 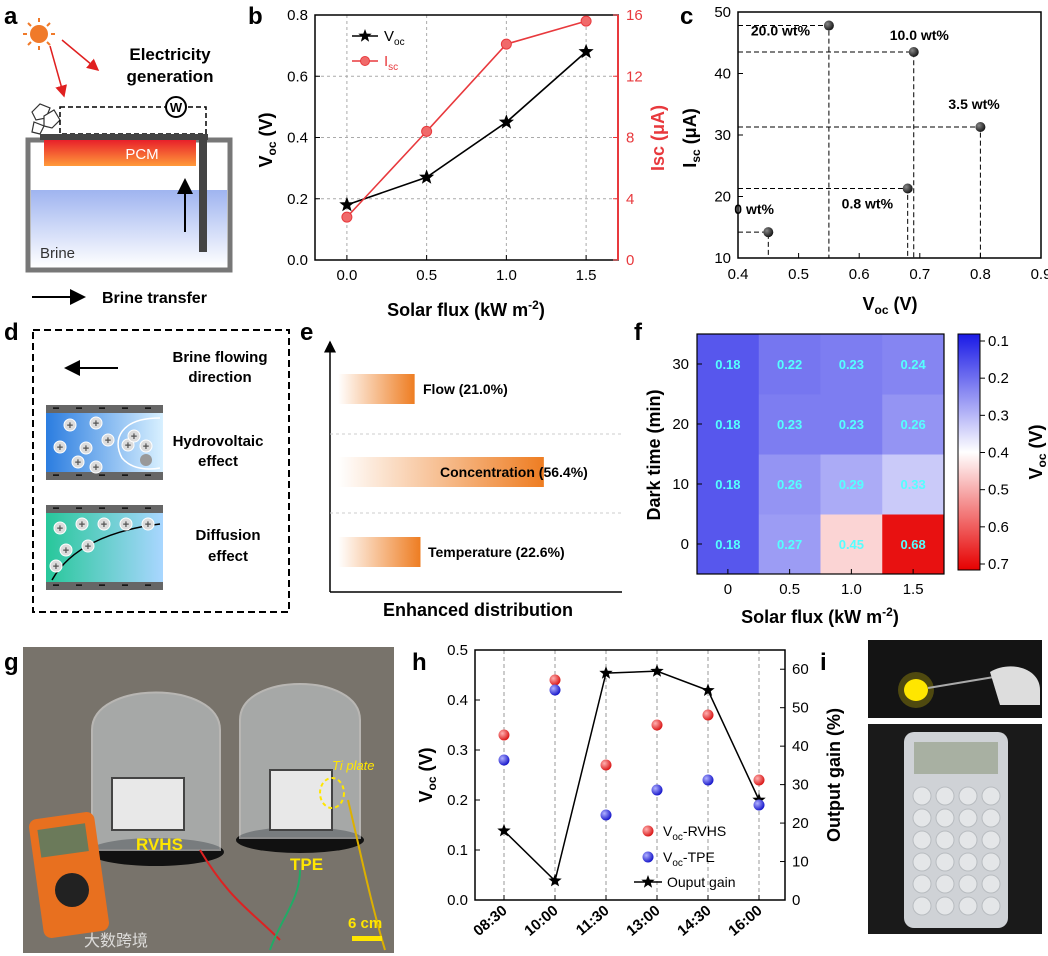 What do you see at coordinates (139, 443) in the screenshot?
I see `boundary-curve` at bounding box center [139, 443].